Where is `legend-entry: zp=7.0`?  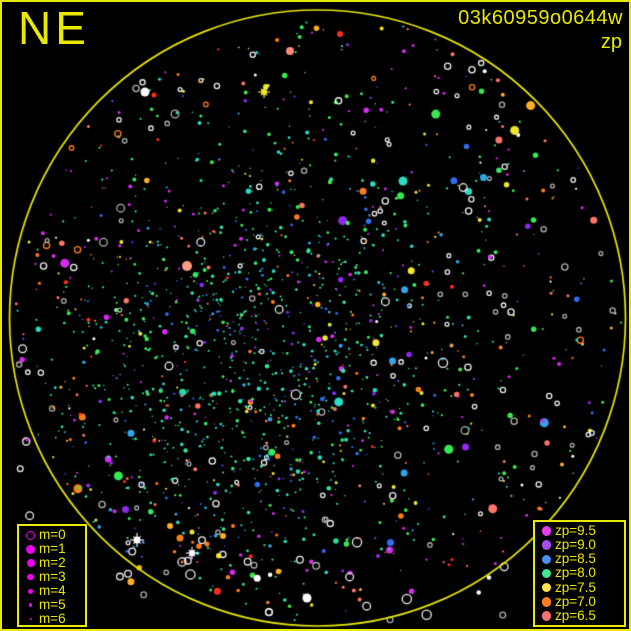
legend-entry: zp=7.0 is located at coordinates (579, 601).